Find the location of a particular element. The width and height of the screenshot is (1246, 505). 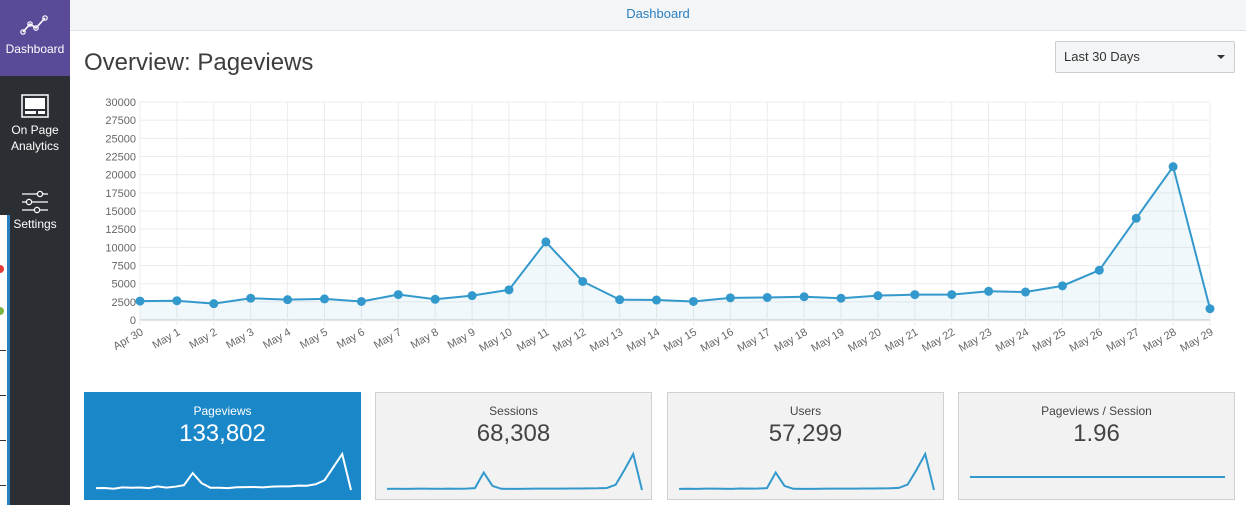

y-tick-label: 7500 is located at coordinates (124, 267).